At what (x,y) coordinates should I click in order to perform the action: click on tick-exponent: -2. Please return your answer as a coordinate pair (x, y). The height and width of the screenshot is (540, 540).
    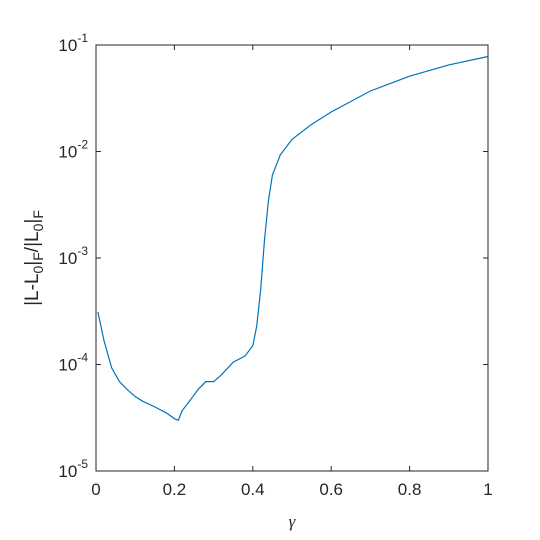
    Looking at the image, I should click on (82, 145).